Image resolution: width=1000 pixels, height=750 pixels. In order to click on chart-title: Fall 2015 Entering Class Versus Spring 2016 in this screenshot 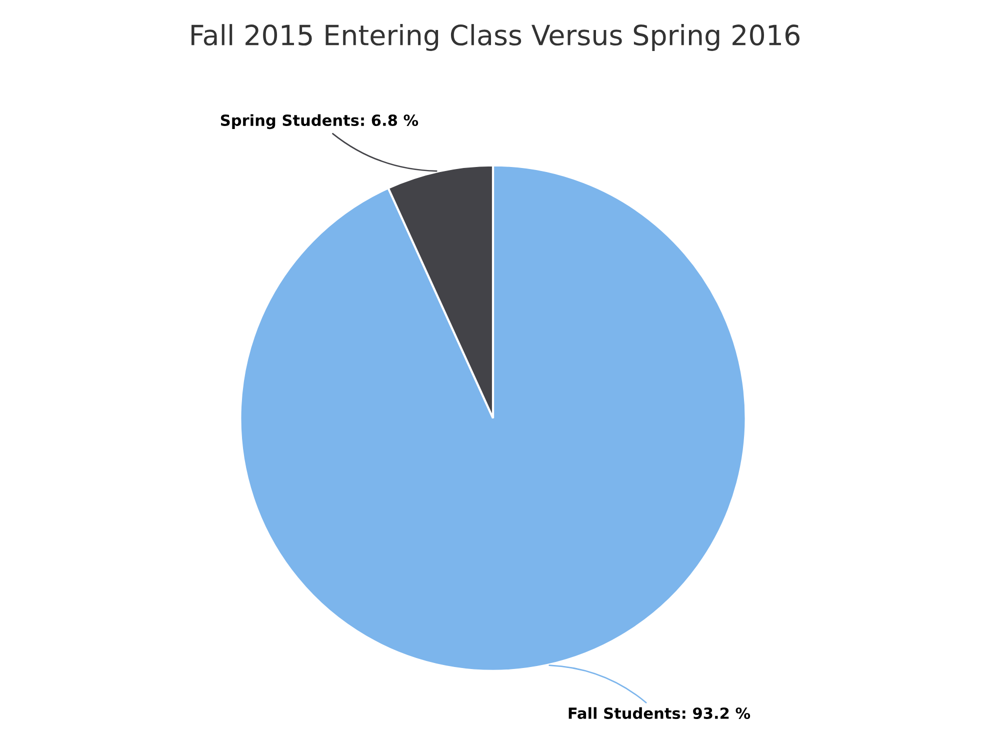, I will do `click(496, 37)`.